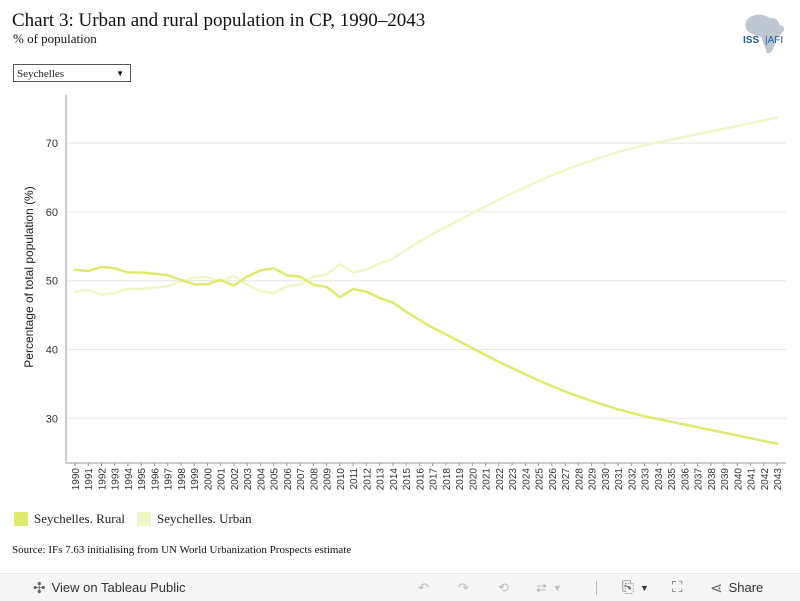 This screenshot has width=800, height=601. What do you see at coordinates (21, 519) in the screenshot?
I see `legend-swatch-rural` at bounding box center [21, 519].